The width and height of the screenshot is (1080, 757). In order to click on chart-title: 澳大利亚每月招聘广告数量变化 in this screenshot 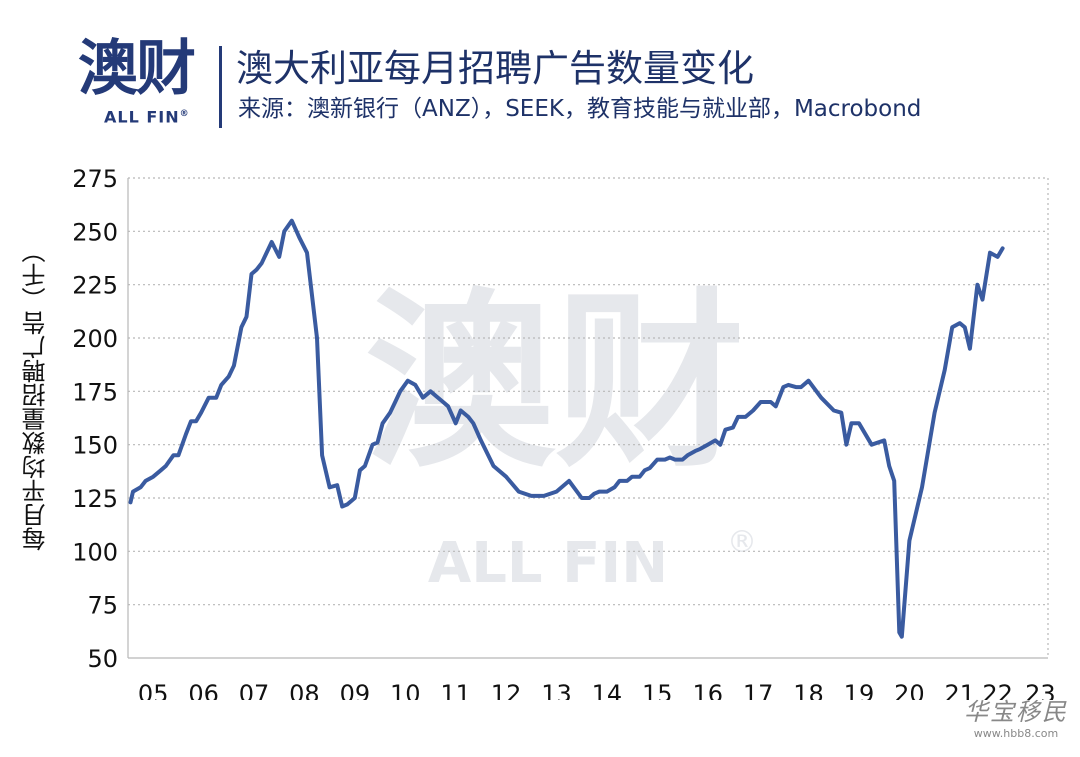, I will do `click(495, 68)`.